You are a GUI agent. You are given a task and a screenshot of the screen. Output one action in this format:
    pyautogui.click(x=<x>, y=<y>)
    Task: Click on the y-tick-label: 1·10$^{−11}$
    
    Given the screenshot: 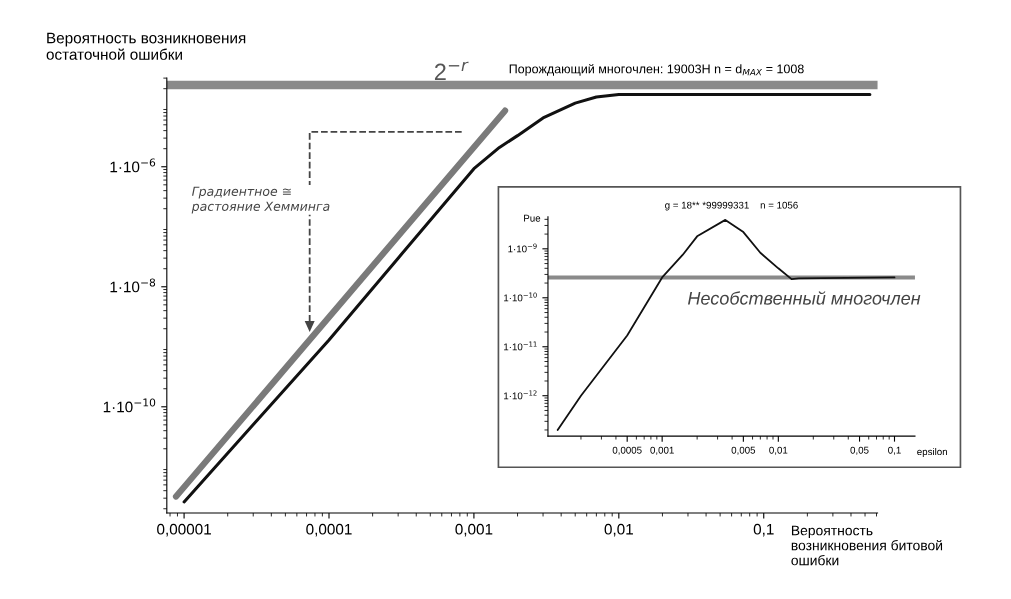 What is the action you would take?
    pyautogui.click(x=520, y=346)
    